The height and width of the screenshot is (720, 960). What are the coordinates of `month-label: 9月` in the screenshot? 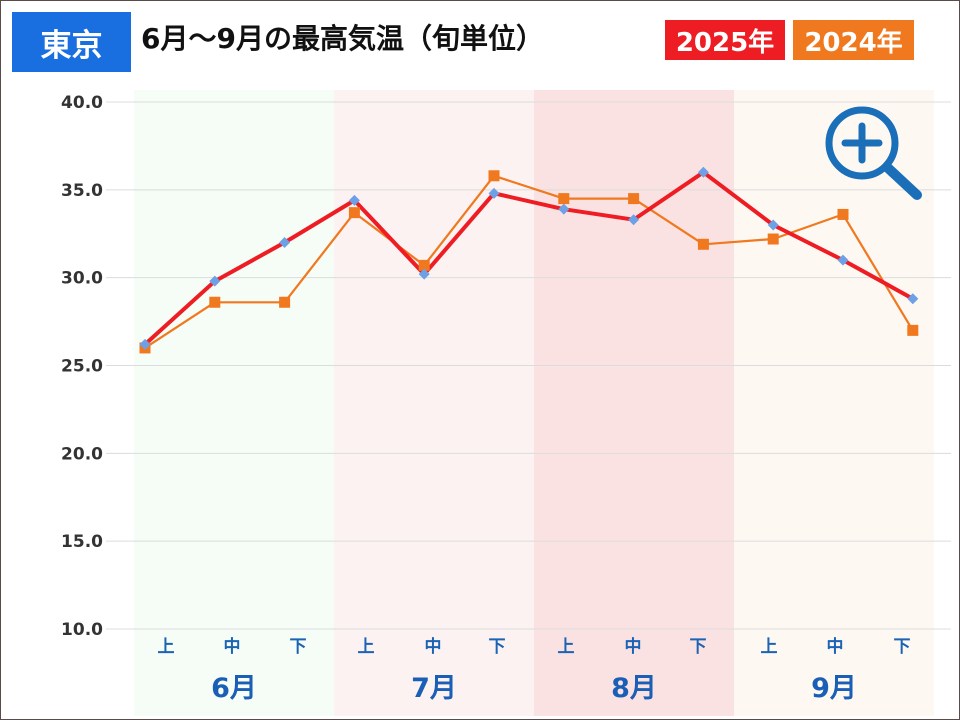 It's located at (834, 688).